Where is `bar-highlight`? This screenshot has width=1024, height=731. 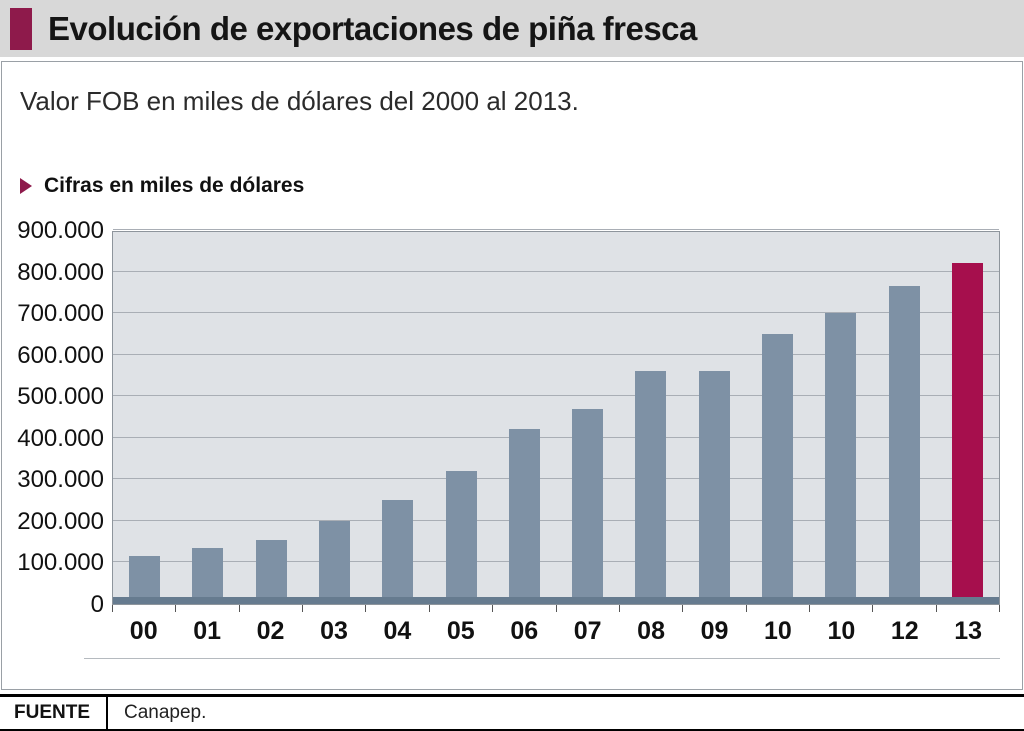
bar-highlight is located at coordinates (967, 433).